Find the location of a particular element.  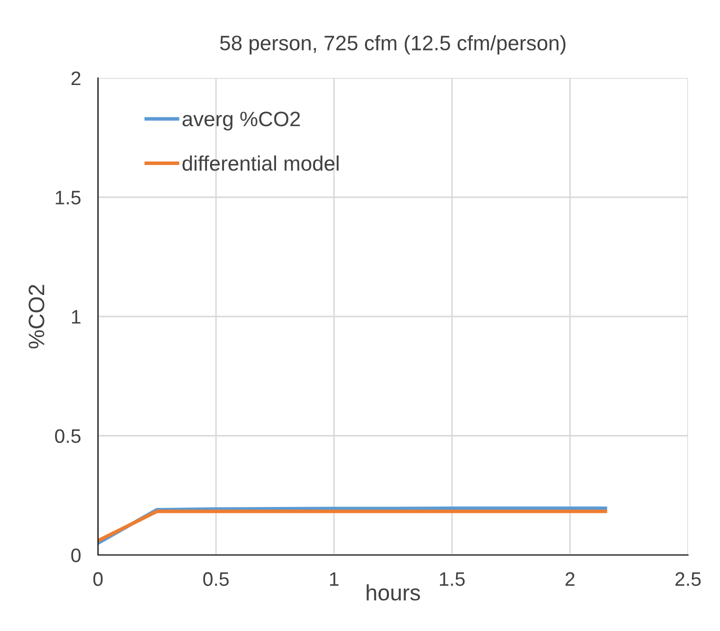

y-tick-label: 2 is located at coordinates (76, 78).